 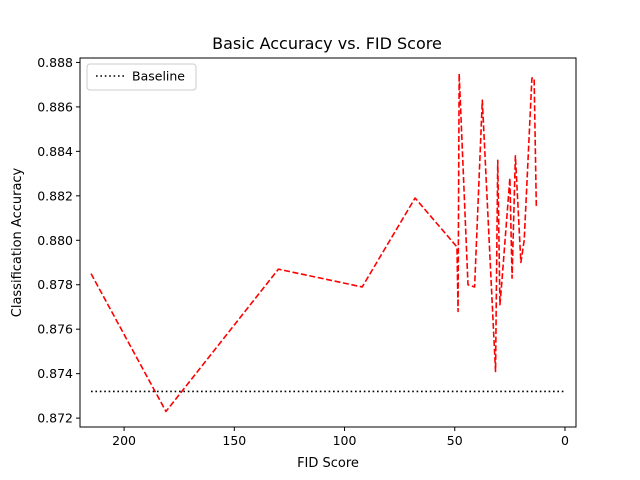 I want to click on y-tick-label: 0.874, so click(x=55, y=373).